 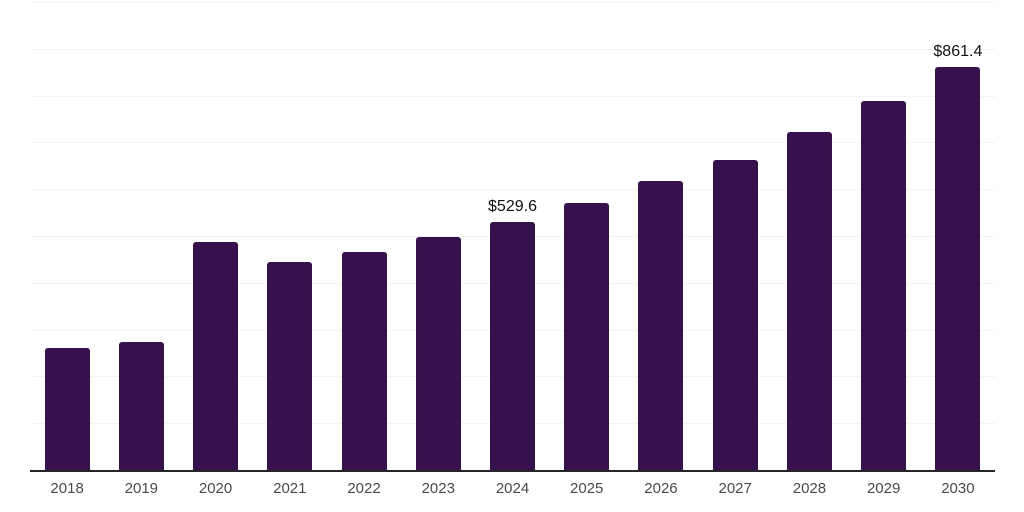 What do you see at coordinates (661, 488) in the screenshot?
I see `x-axis-label-2026: 2026` at bounding box center [661, 488].